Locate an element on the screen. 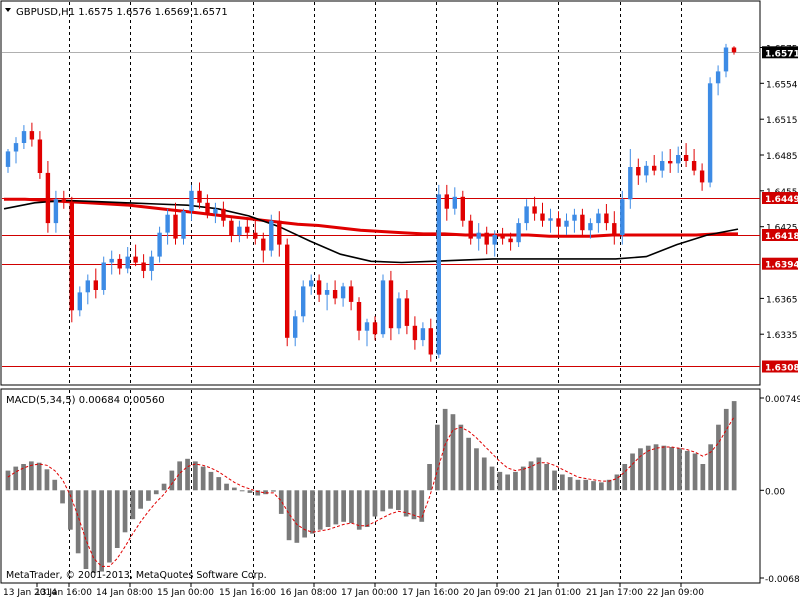 The width and height of the screenshot is (800, 604). level-label: 1.6449 is located at coordinates (782, 200).